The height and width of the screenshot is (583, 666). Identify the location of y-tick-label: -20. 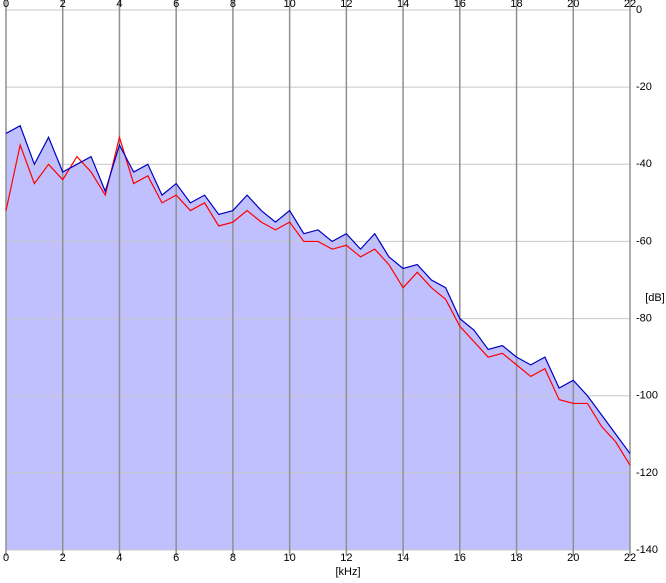
(644, 87).